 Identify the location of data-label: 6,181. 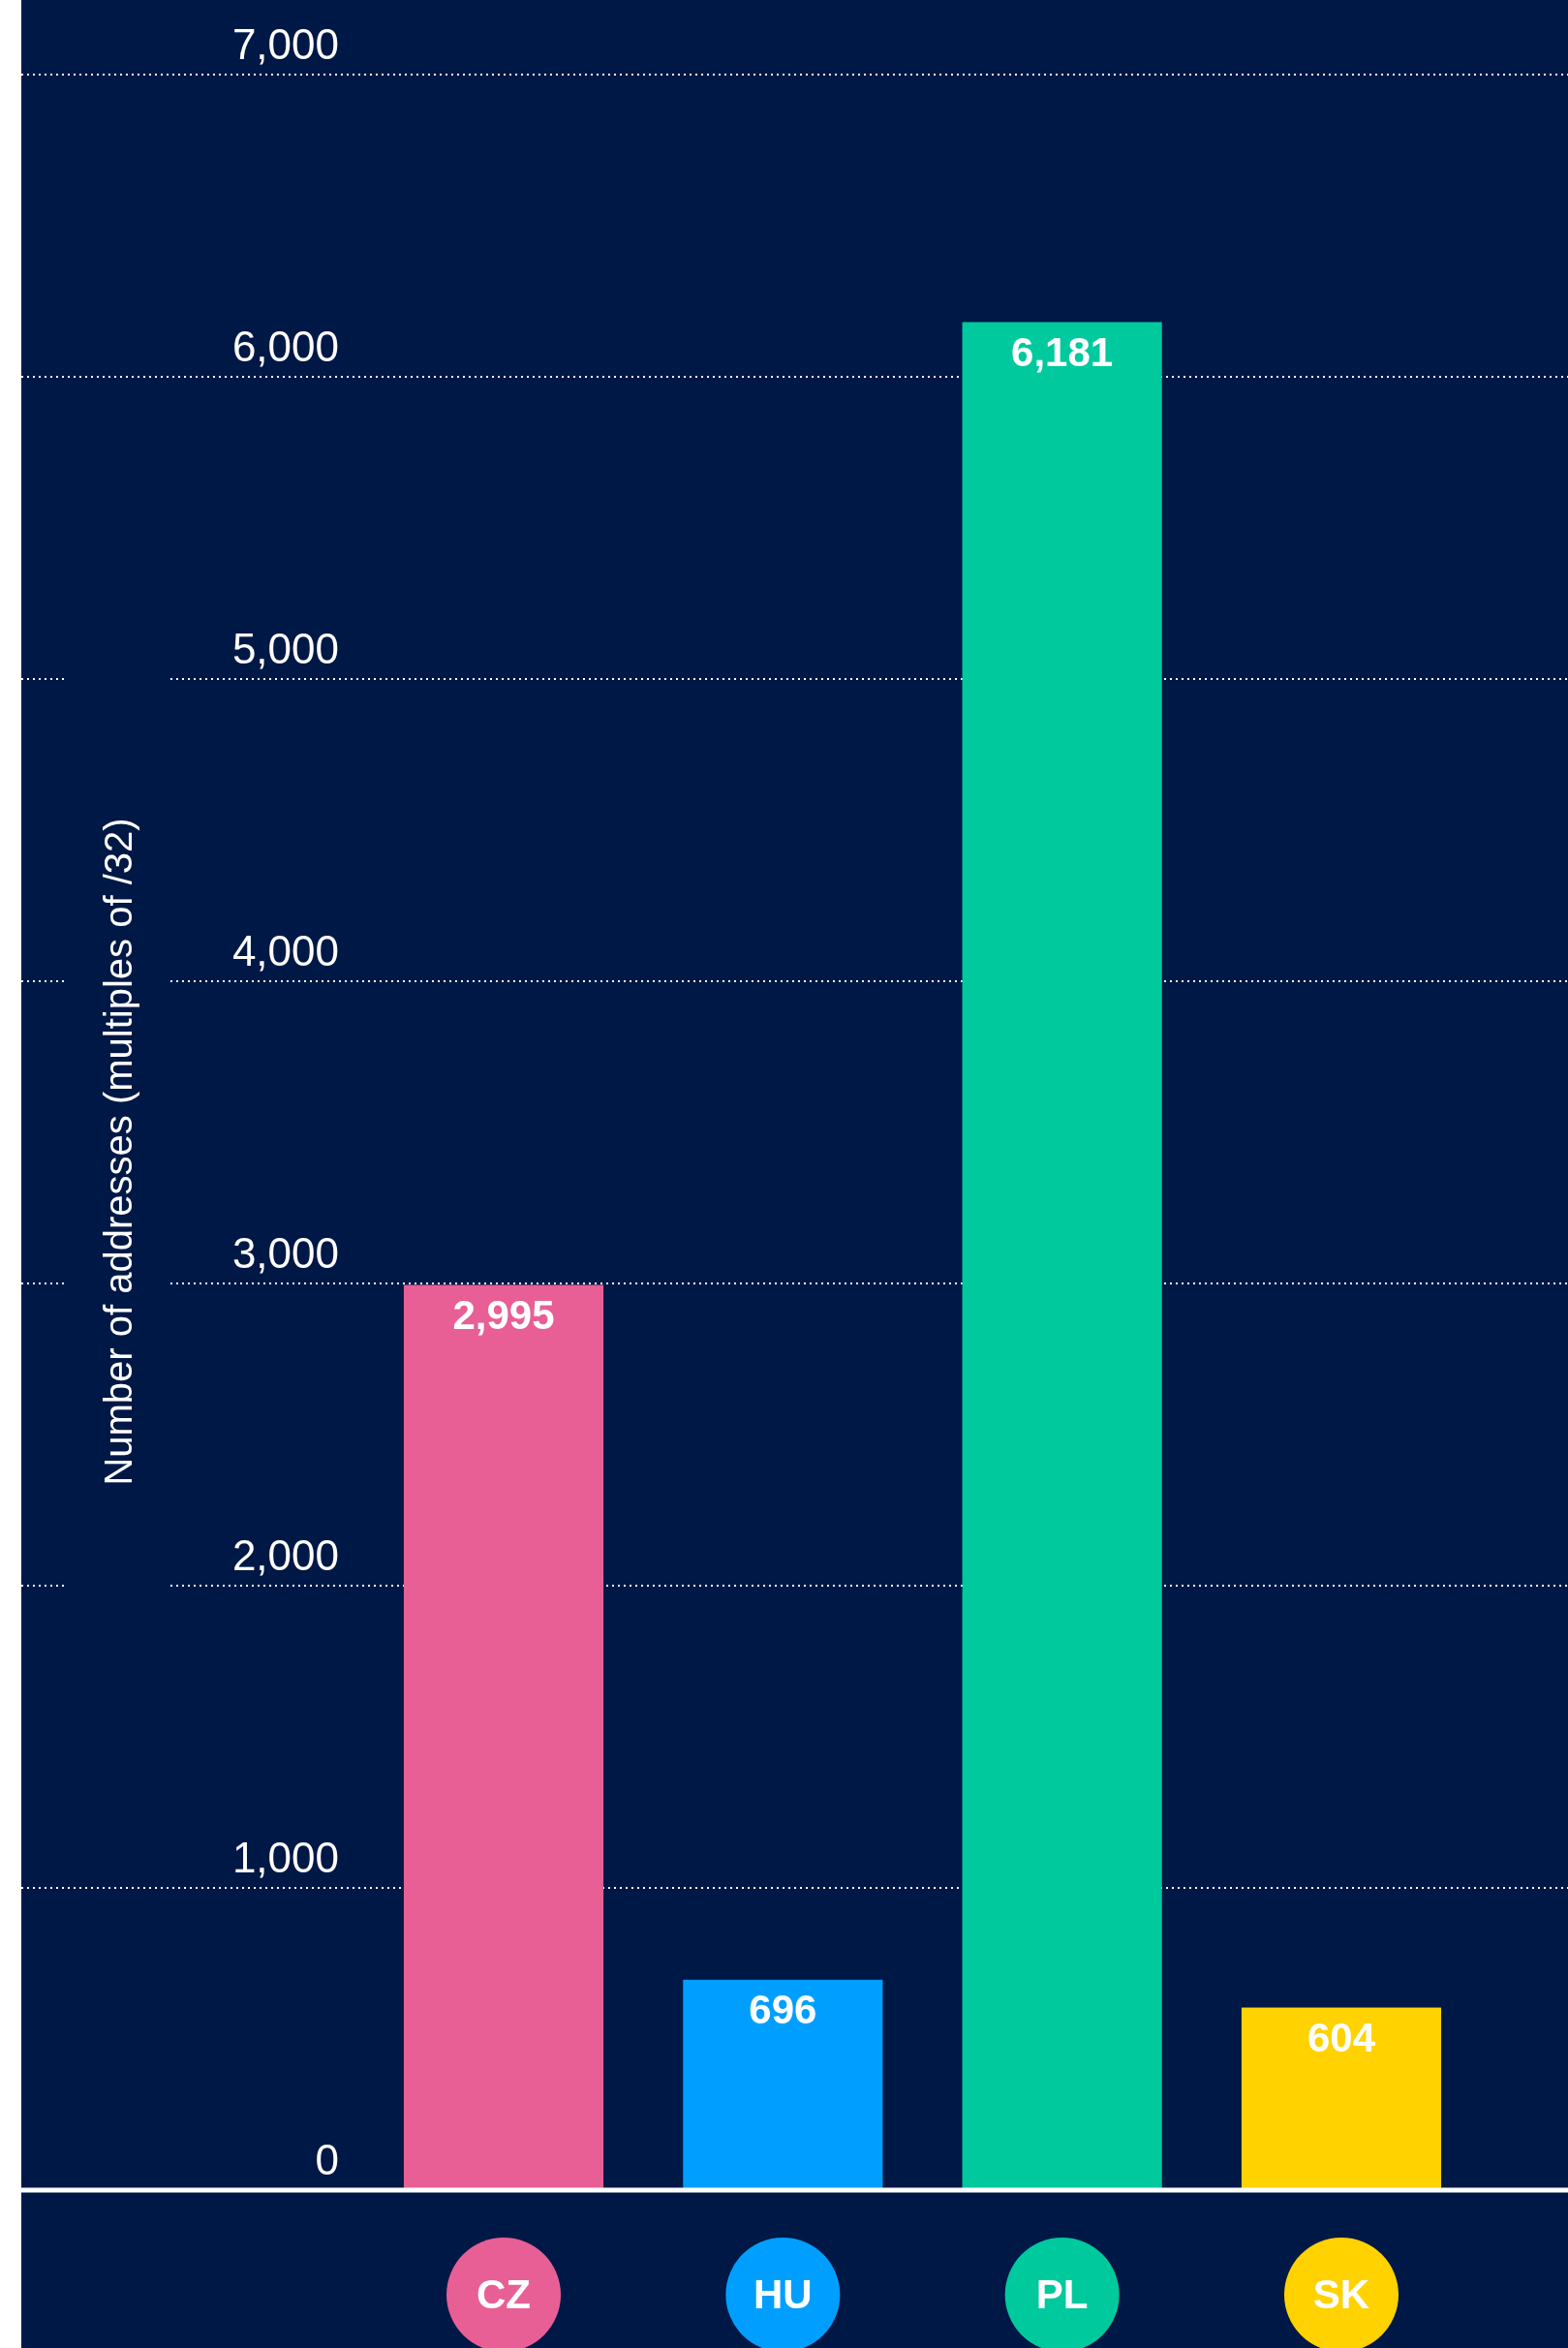
(1062, 351).